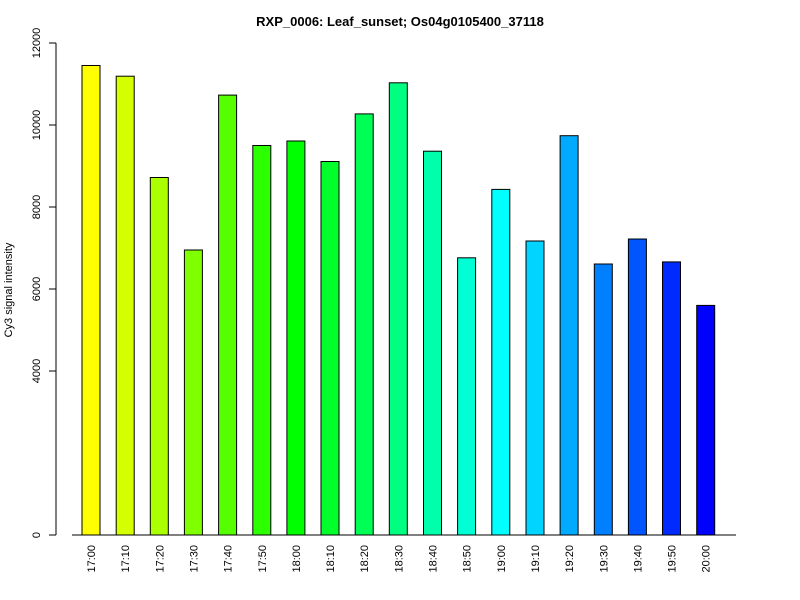 The image size is (800, 600). What do you see at coordinates (536, 559) in the screenshot?
I see `x-tick-label: 19:10` at bounding box center [536, 559].